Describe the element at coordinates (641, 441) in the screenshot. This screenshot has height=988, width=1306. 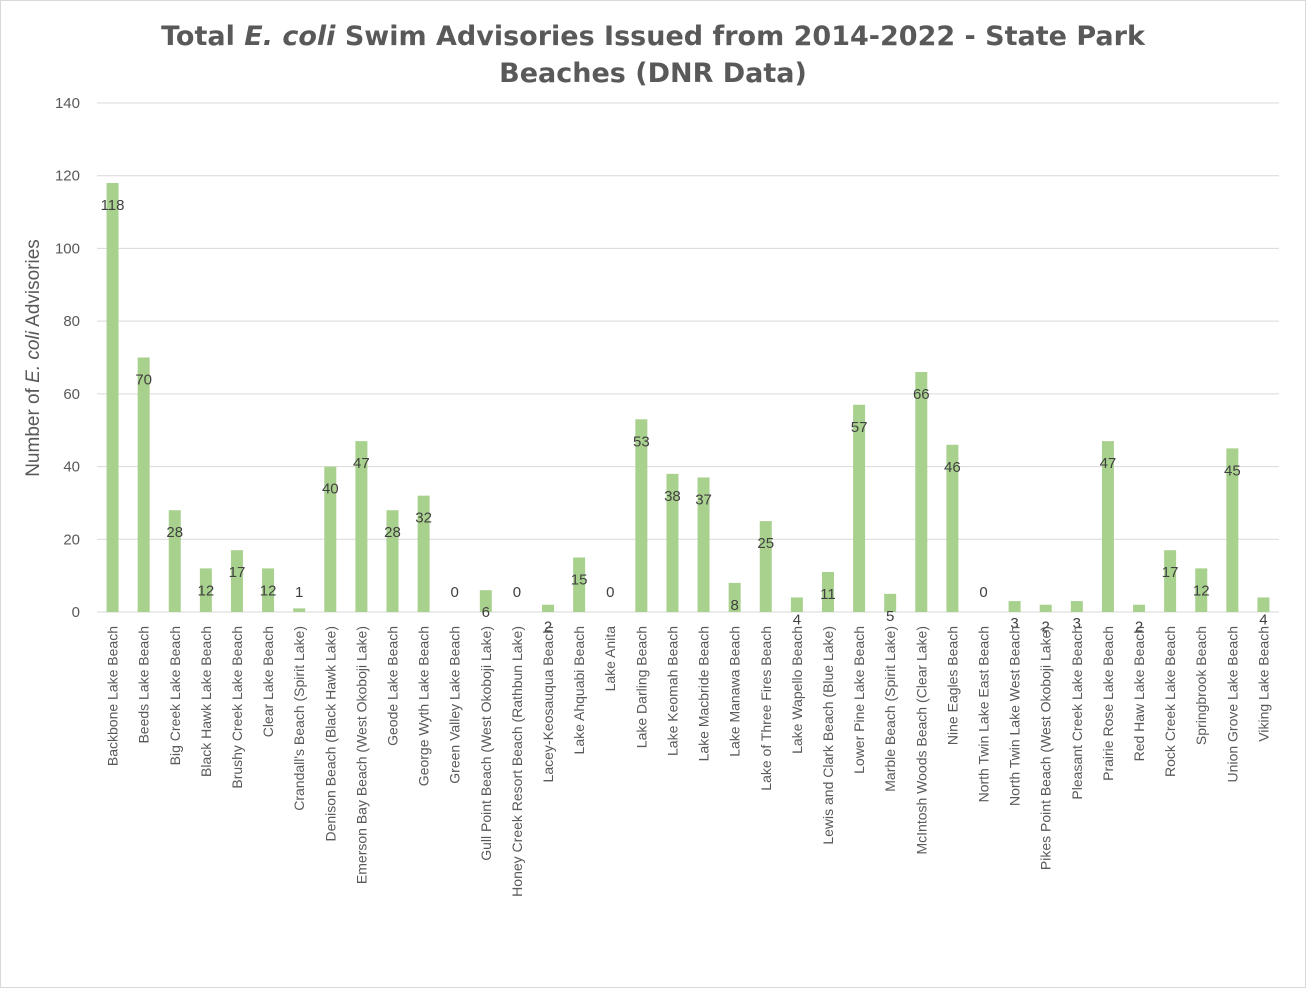
I see `data-label: 53` at that location.